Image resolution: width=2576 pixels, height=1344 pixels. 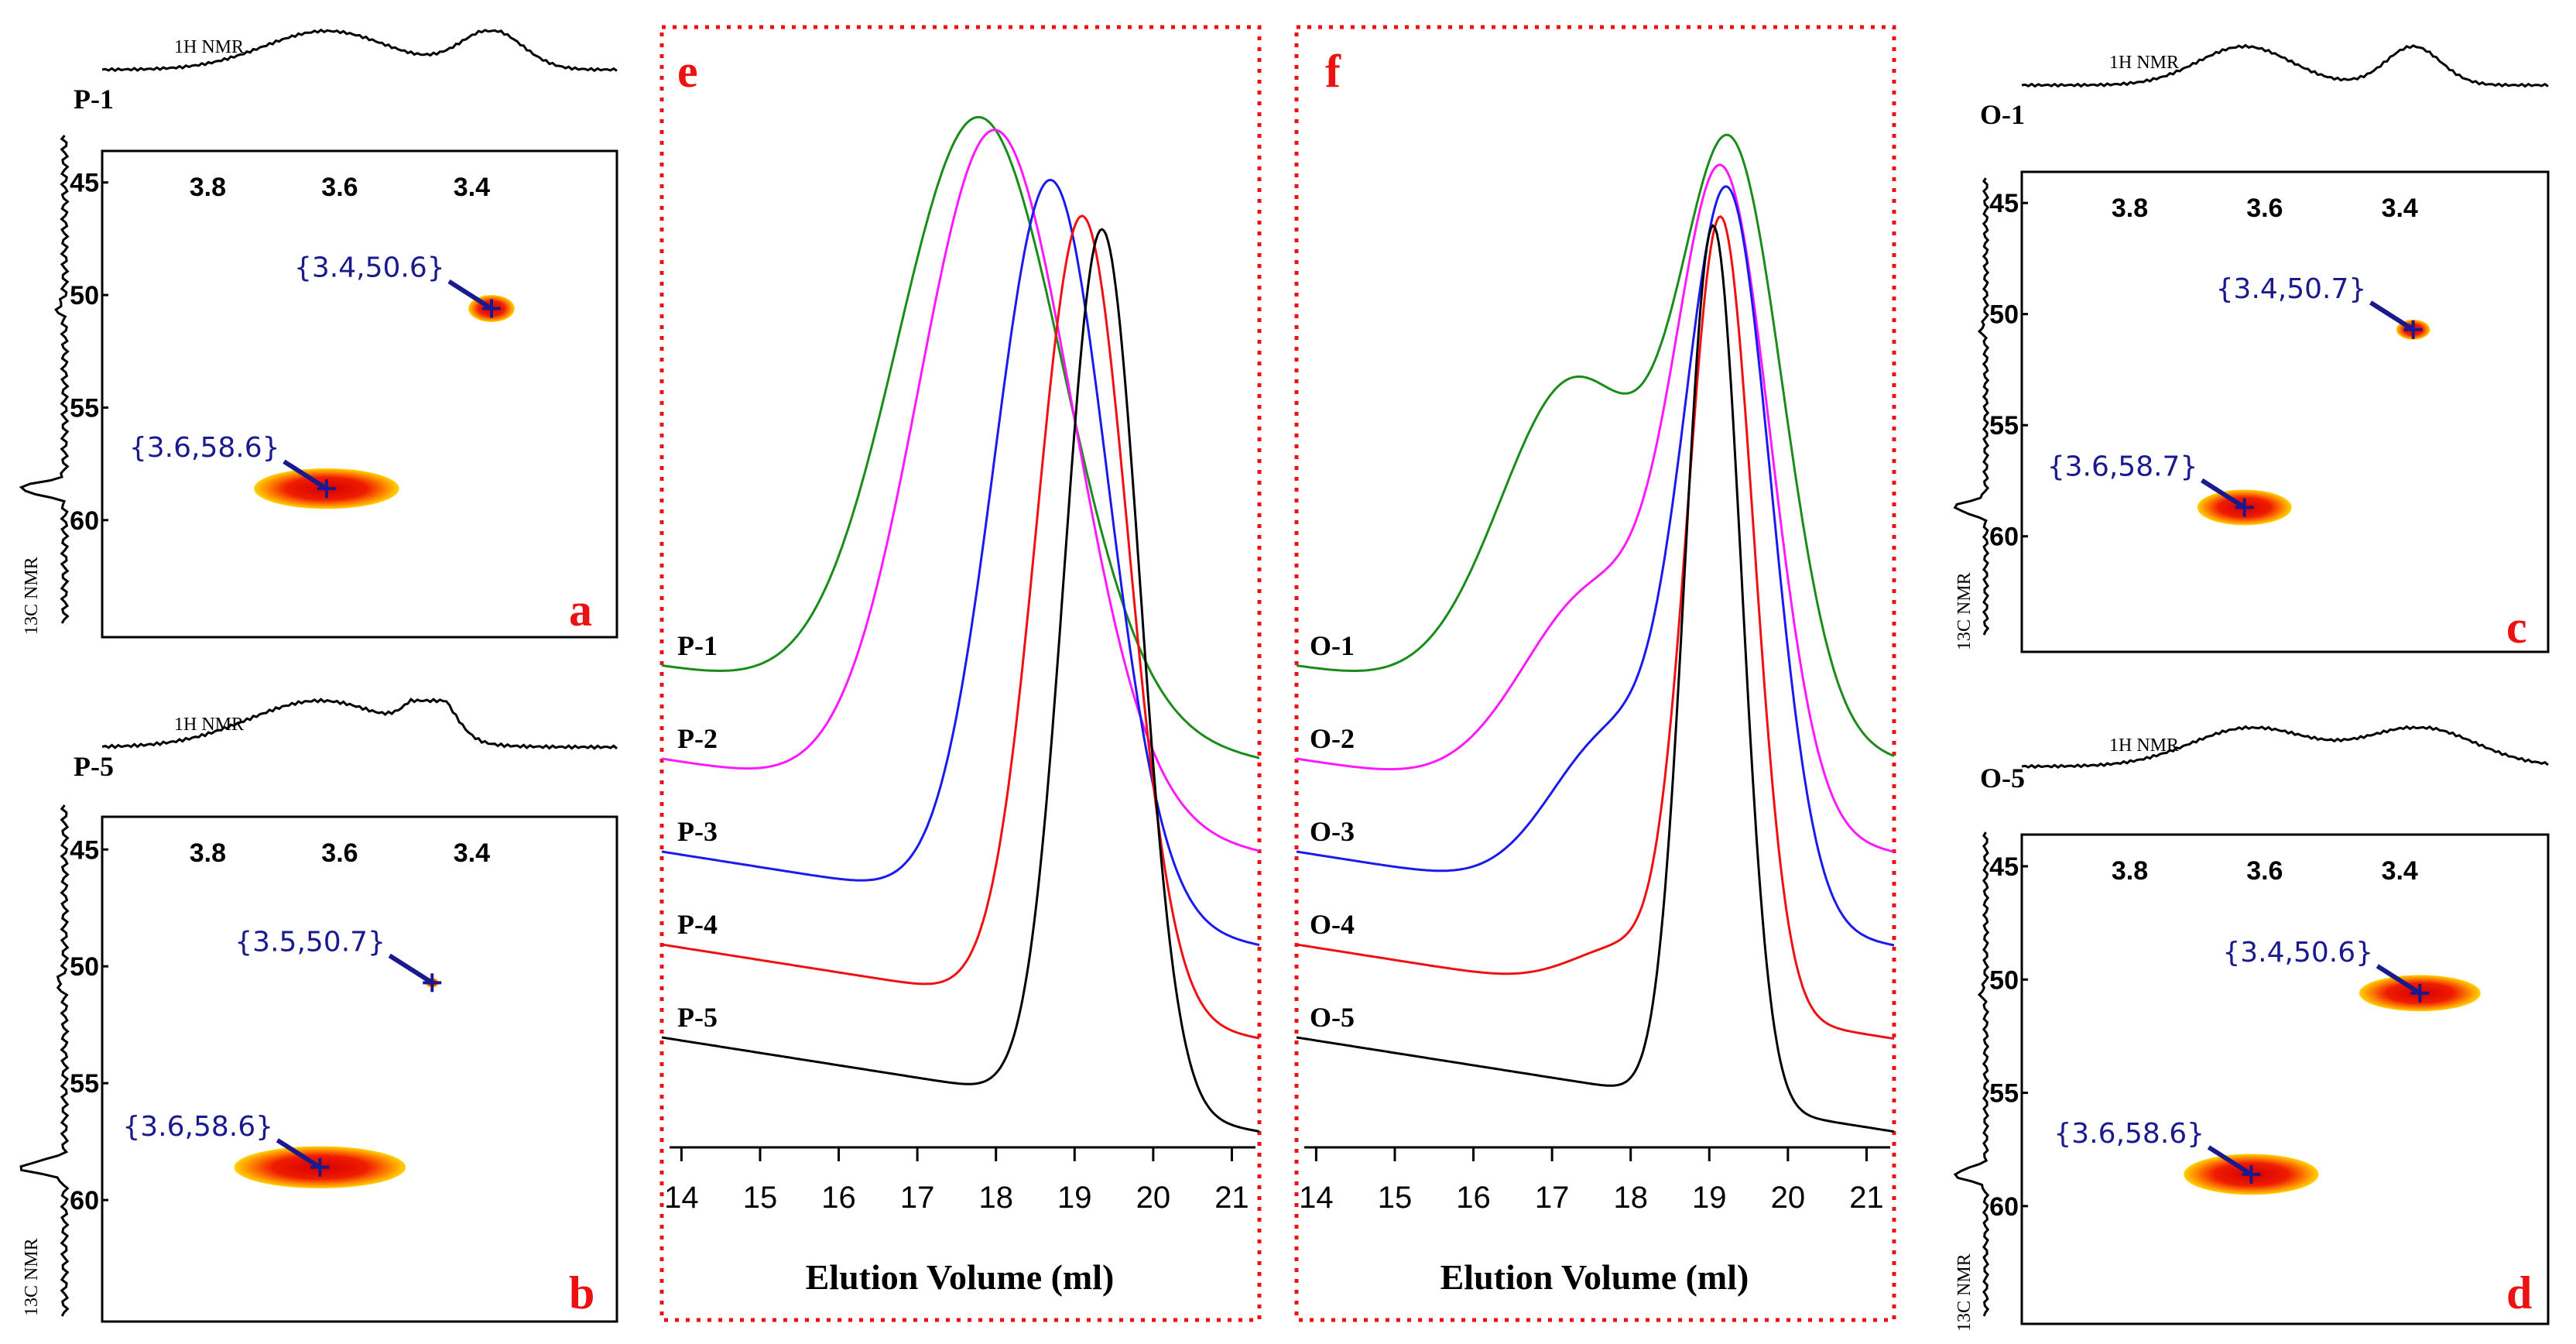 I want to click on panel-letter-b: b, so click(x=581, y=1292).